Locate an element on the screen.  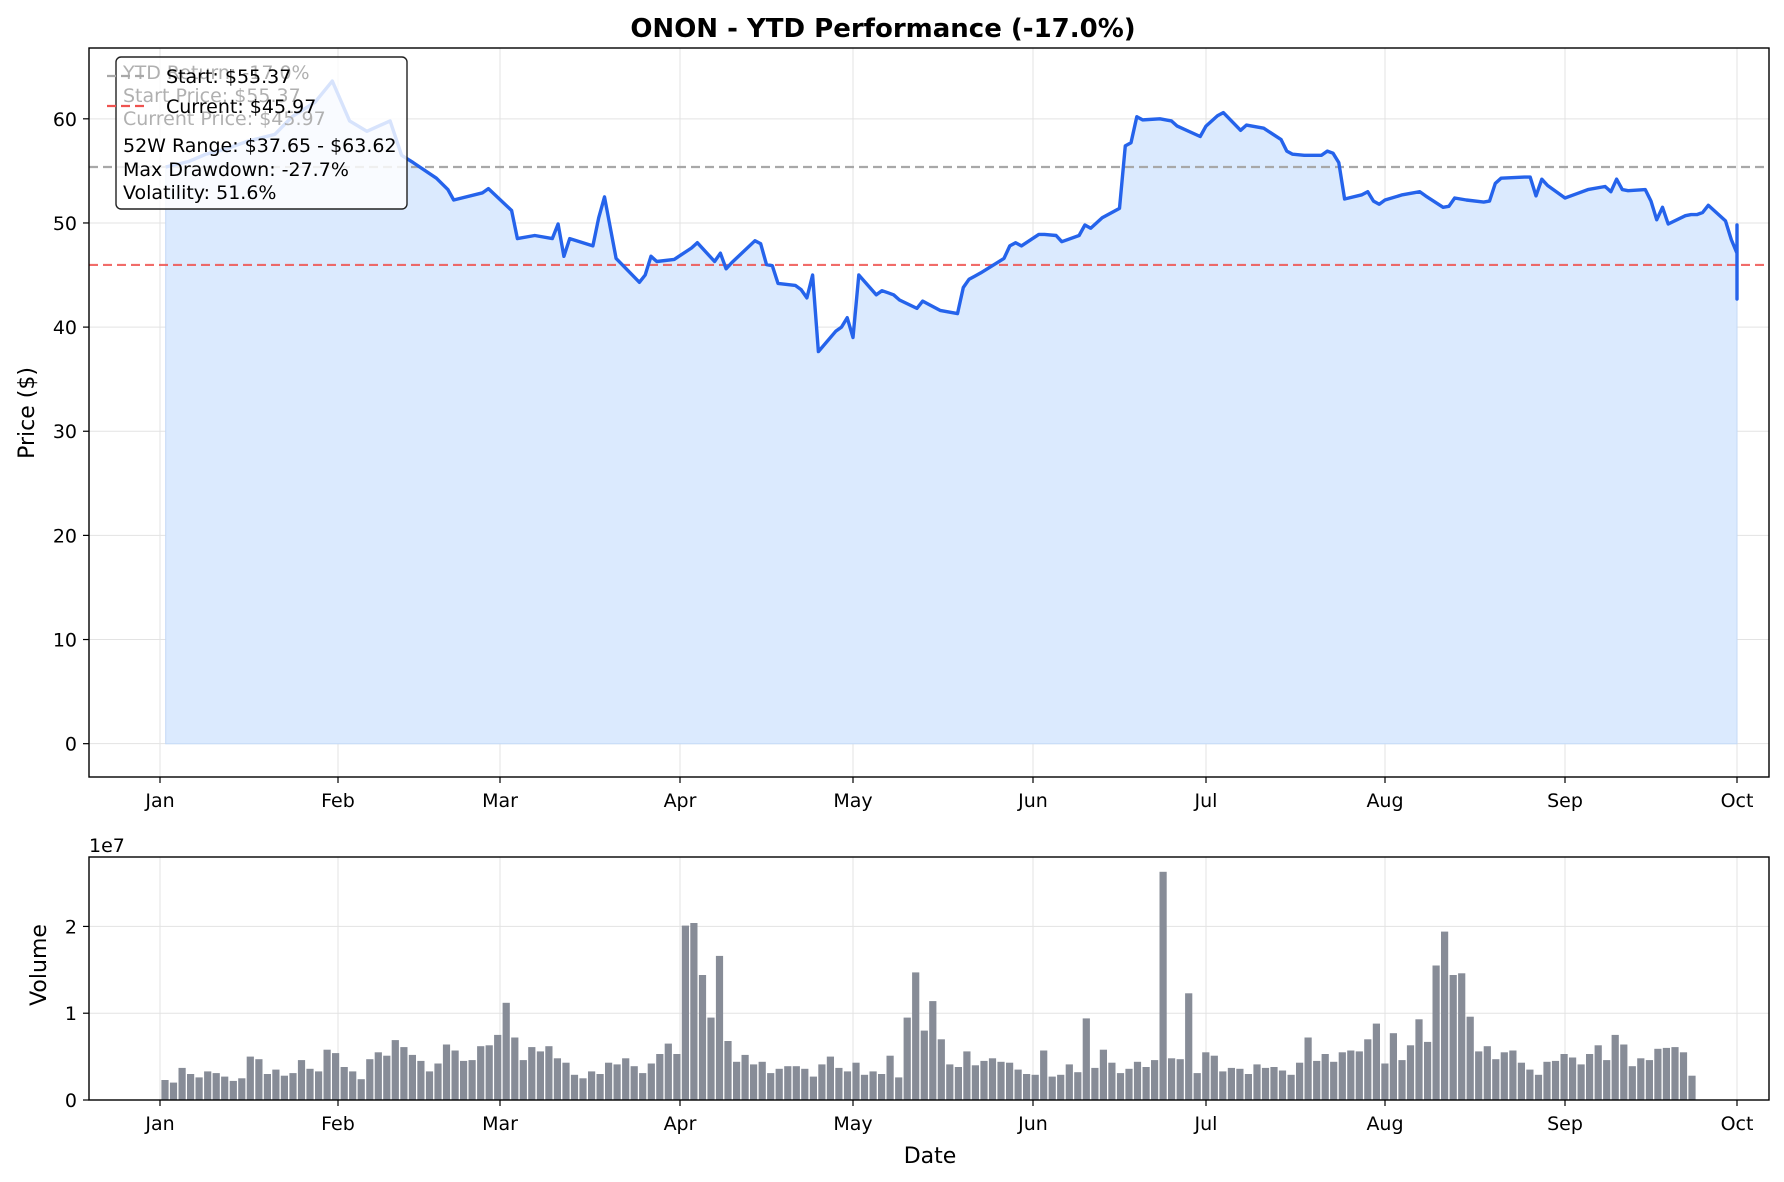
price-y-axis-label: Price ($) is located at coordinates (27, 413).